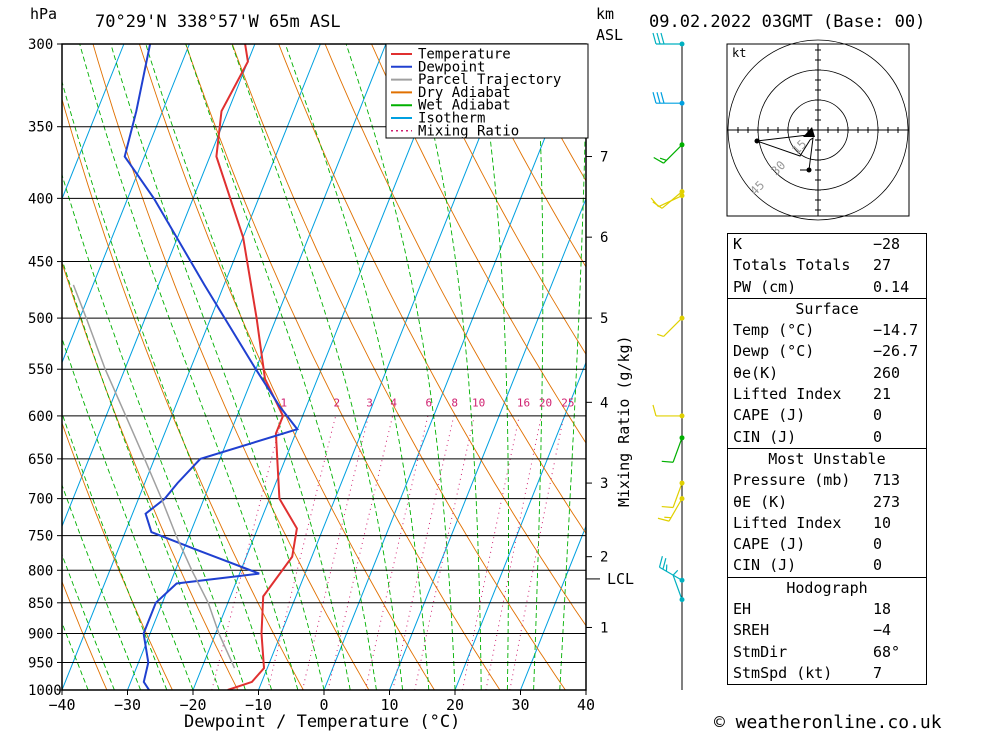  What do you see at coordinates (828, 722) in the screenshot?
I see `copyright: © weatheronline.co.uk` at bounding box center [828, 722].